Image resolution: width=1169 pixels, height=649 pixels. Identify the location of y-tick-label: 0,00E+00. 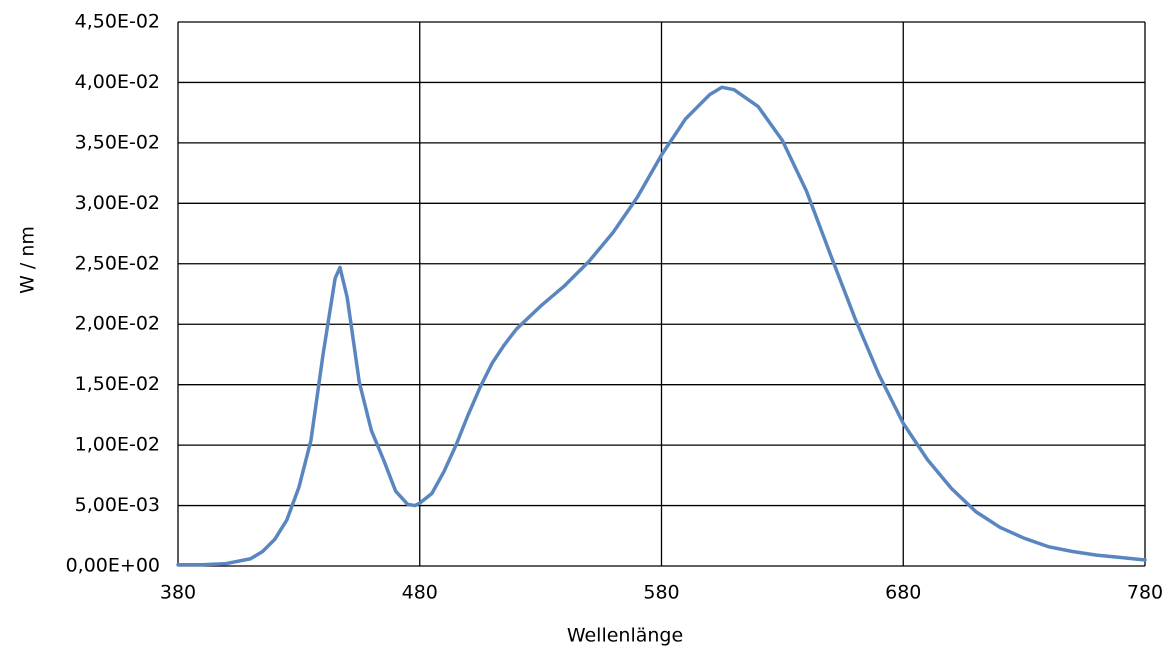
(113, 566).